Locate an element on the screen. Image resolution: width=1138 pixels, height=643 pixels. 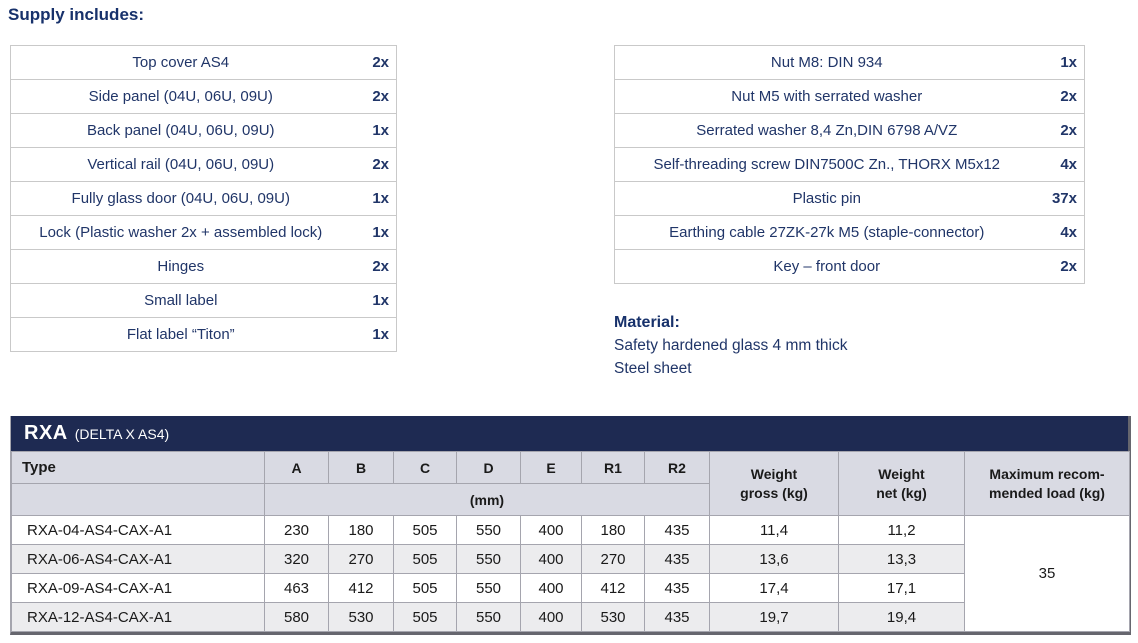
supply-right-row: Plastic pin 37x is located at coordinates (849, 198).